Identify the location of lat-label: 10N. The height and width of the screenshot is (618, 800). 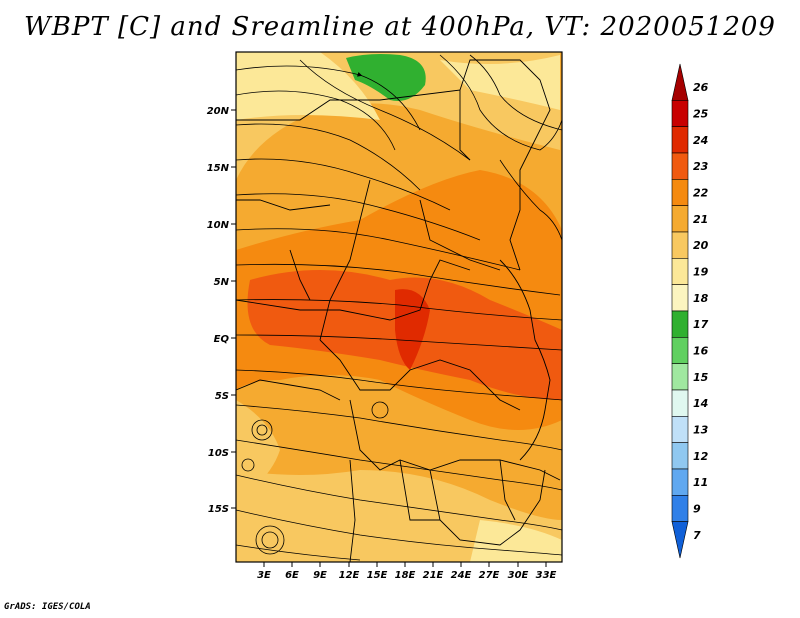
(218, 225).